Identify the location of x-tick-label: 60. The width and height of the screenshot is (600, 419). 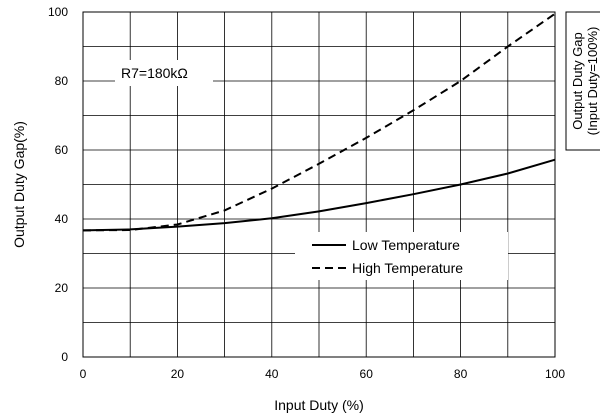
(367, 374).